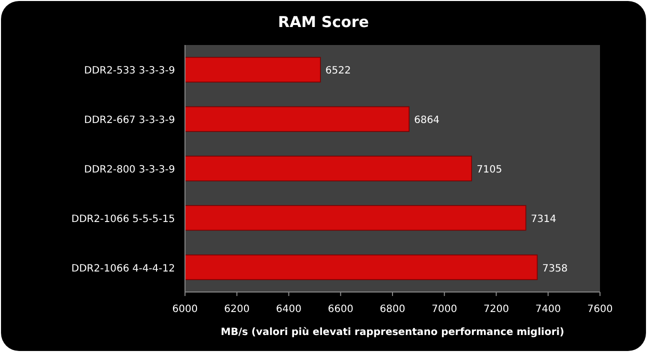 This screenshot has height=352, width=647. Describe the element at coordinates (123, 219) in the screenshot. I see `y-tick-label: DDR2-1066 5-5-5-15` at that location.